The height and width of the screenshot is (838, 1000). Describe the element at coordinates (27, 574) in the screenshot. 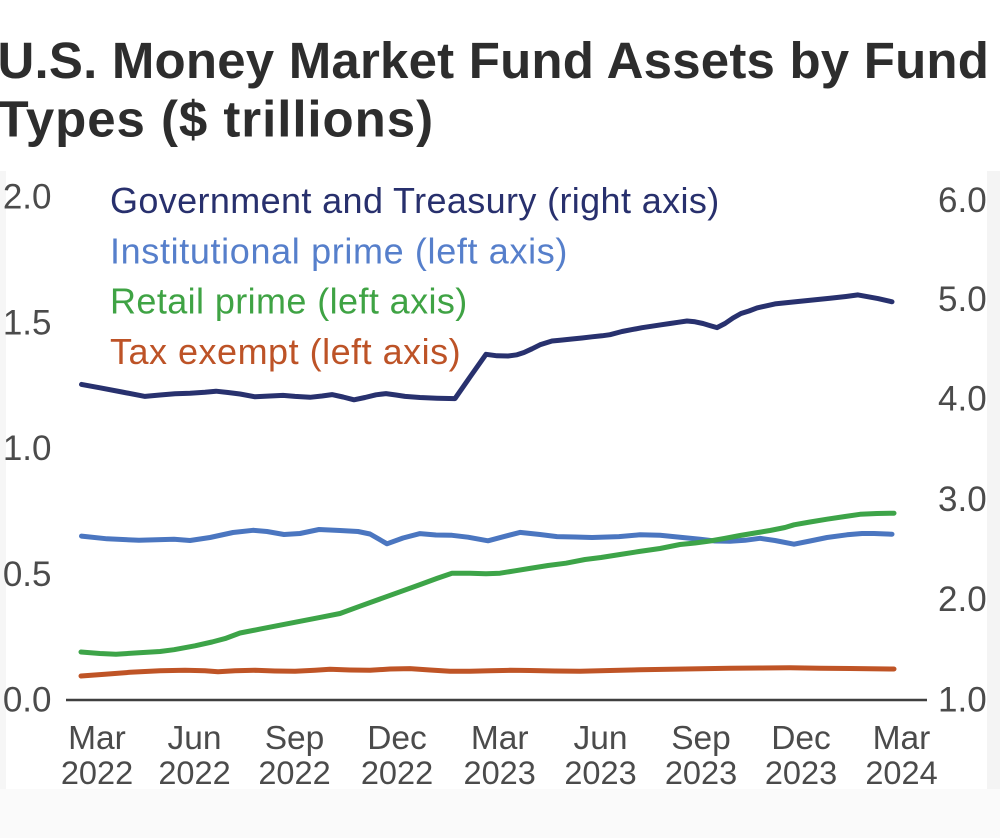

I see `svg-text: 0.5` at that location.